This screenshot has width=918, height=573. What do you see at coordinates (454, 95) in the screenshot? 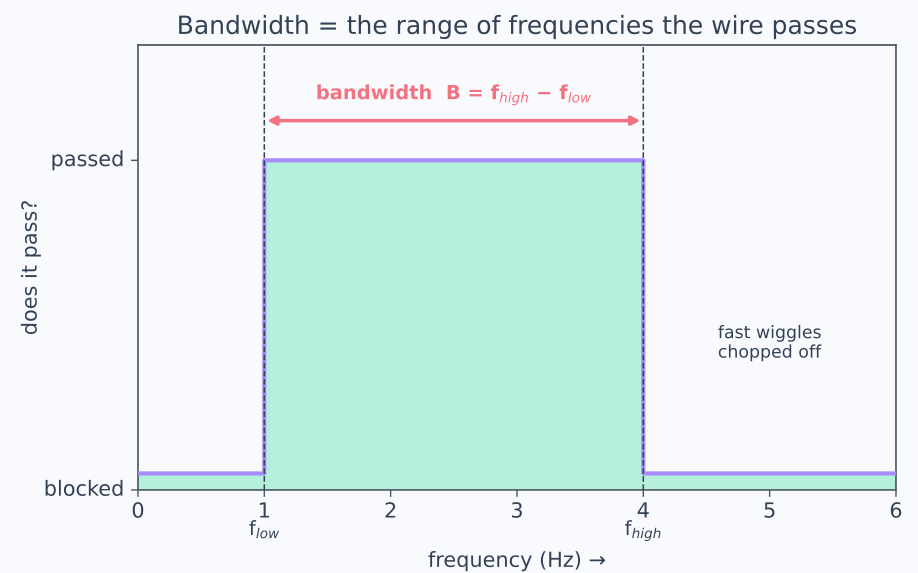
I see `text: bandwidth B = f$_{high}$ − f$_{low}$` at bounding box center [454, 95].